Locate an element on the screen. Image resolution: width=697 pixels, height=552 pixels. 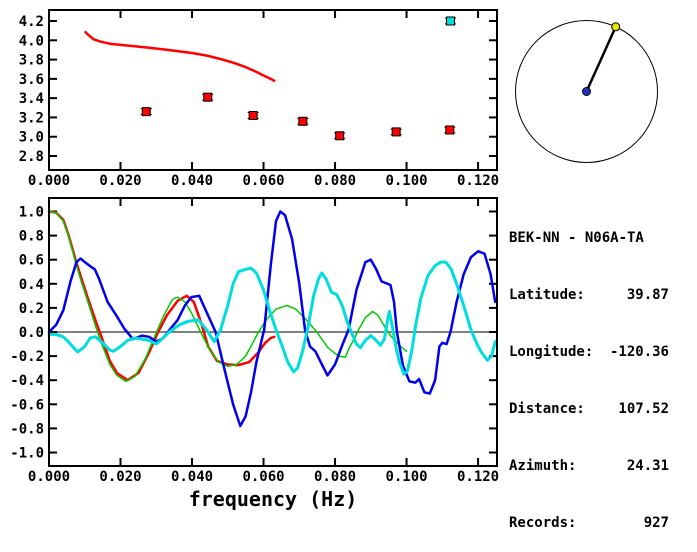
y-tick-label: 0.0 is located at coordinates (31, 333).